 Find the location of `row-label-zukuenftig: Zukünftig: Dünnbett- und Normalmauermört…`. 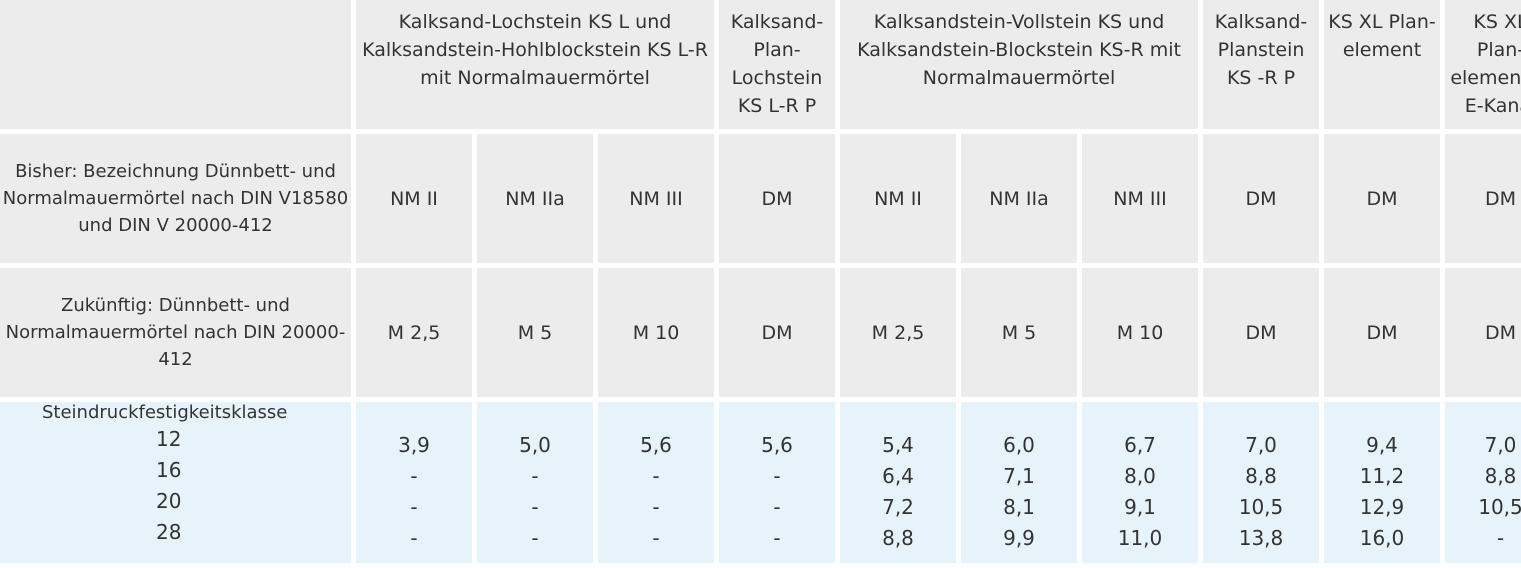

row-label-zukuenftig: Zukünftig: Dünnbett- und Normalmauermört… is located at coordinates (175, 332).